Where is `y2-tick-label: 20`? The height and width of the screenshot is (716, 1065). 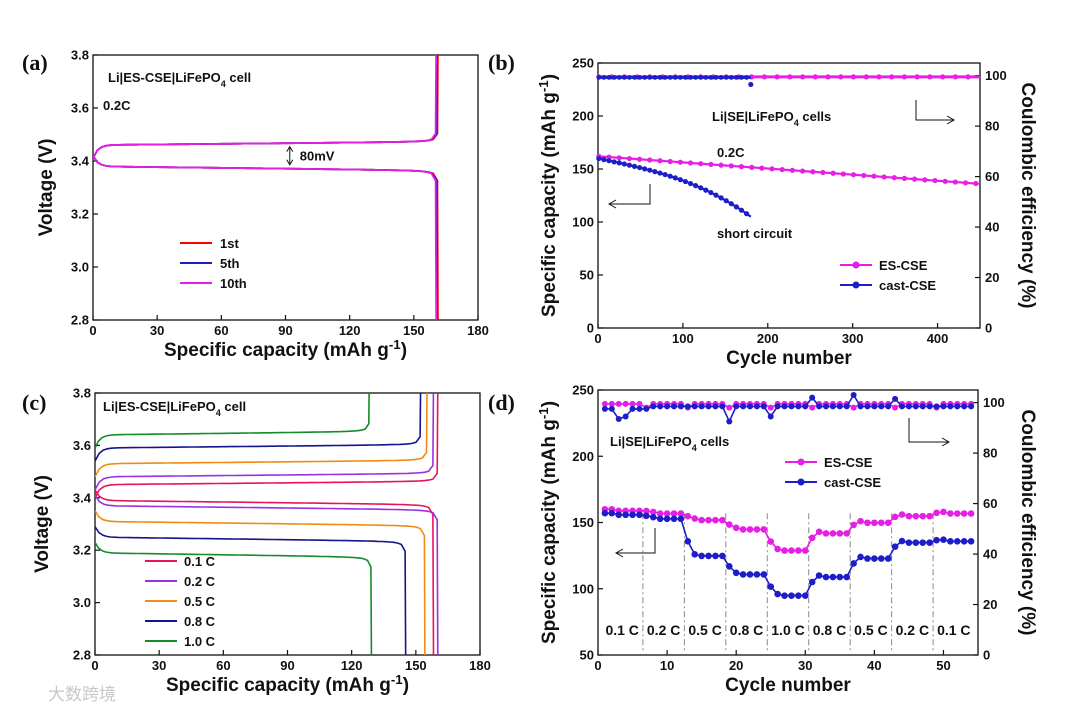
y2-tick-label: 20 is located at coordinates (992, 277).